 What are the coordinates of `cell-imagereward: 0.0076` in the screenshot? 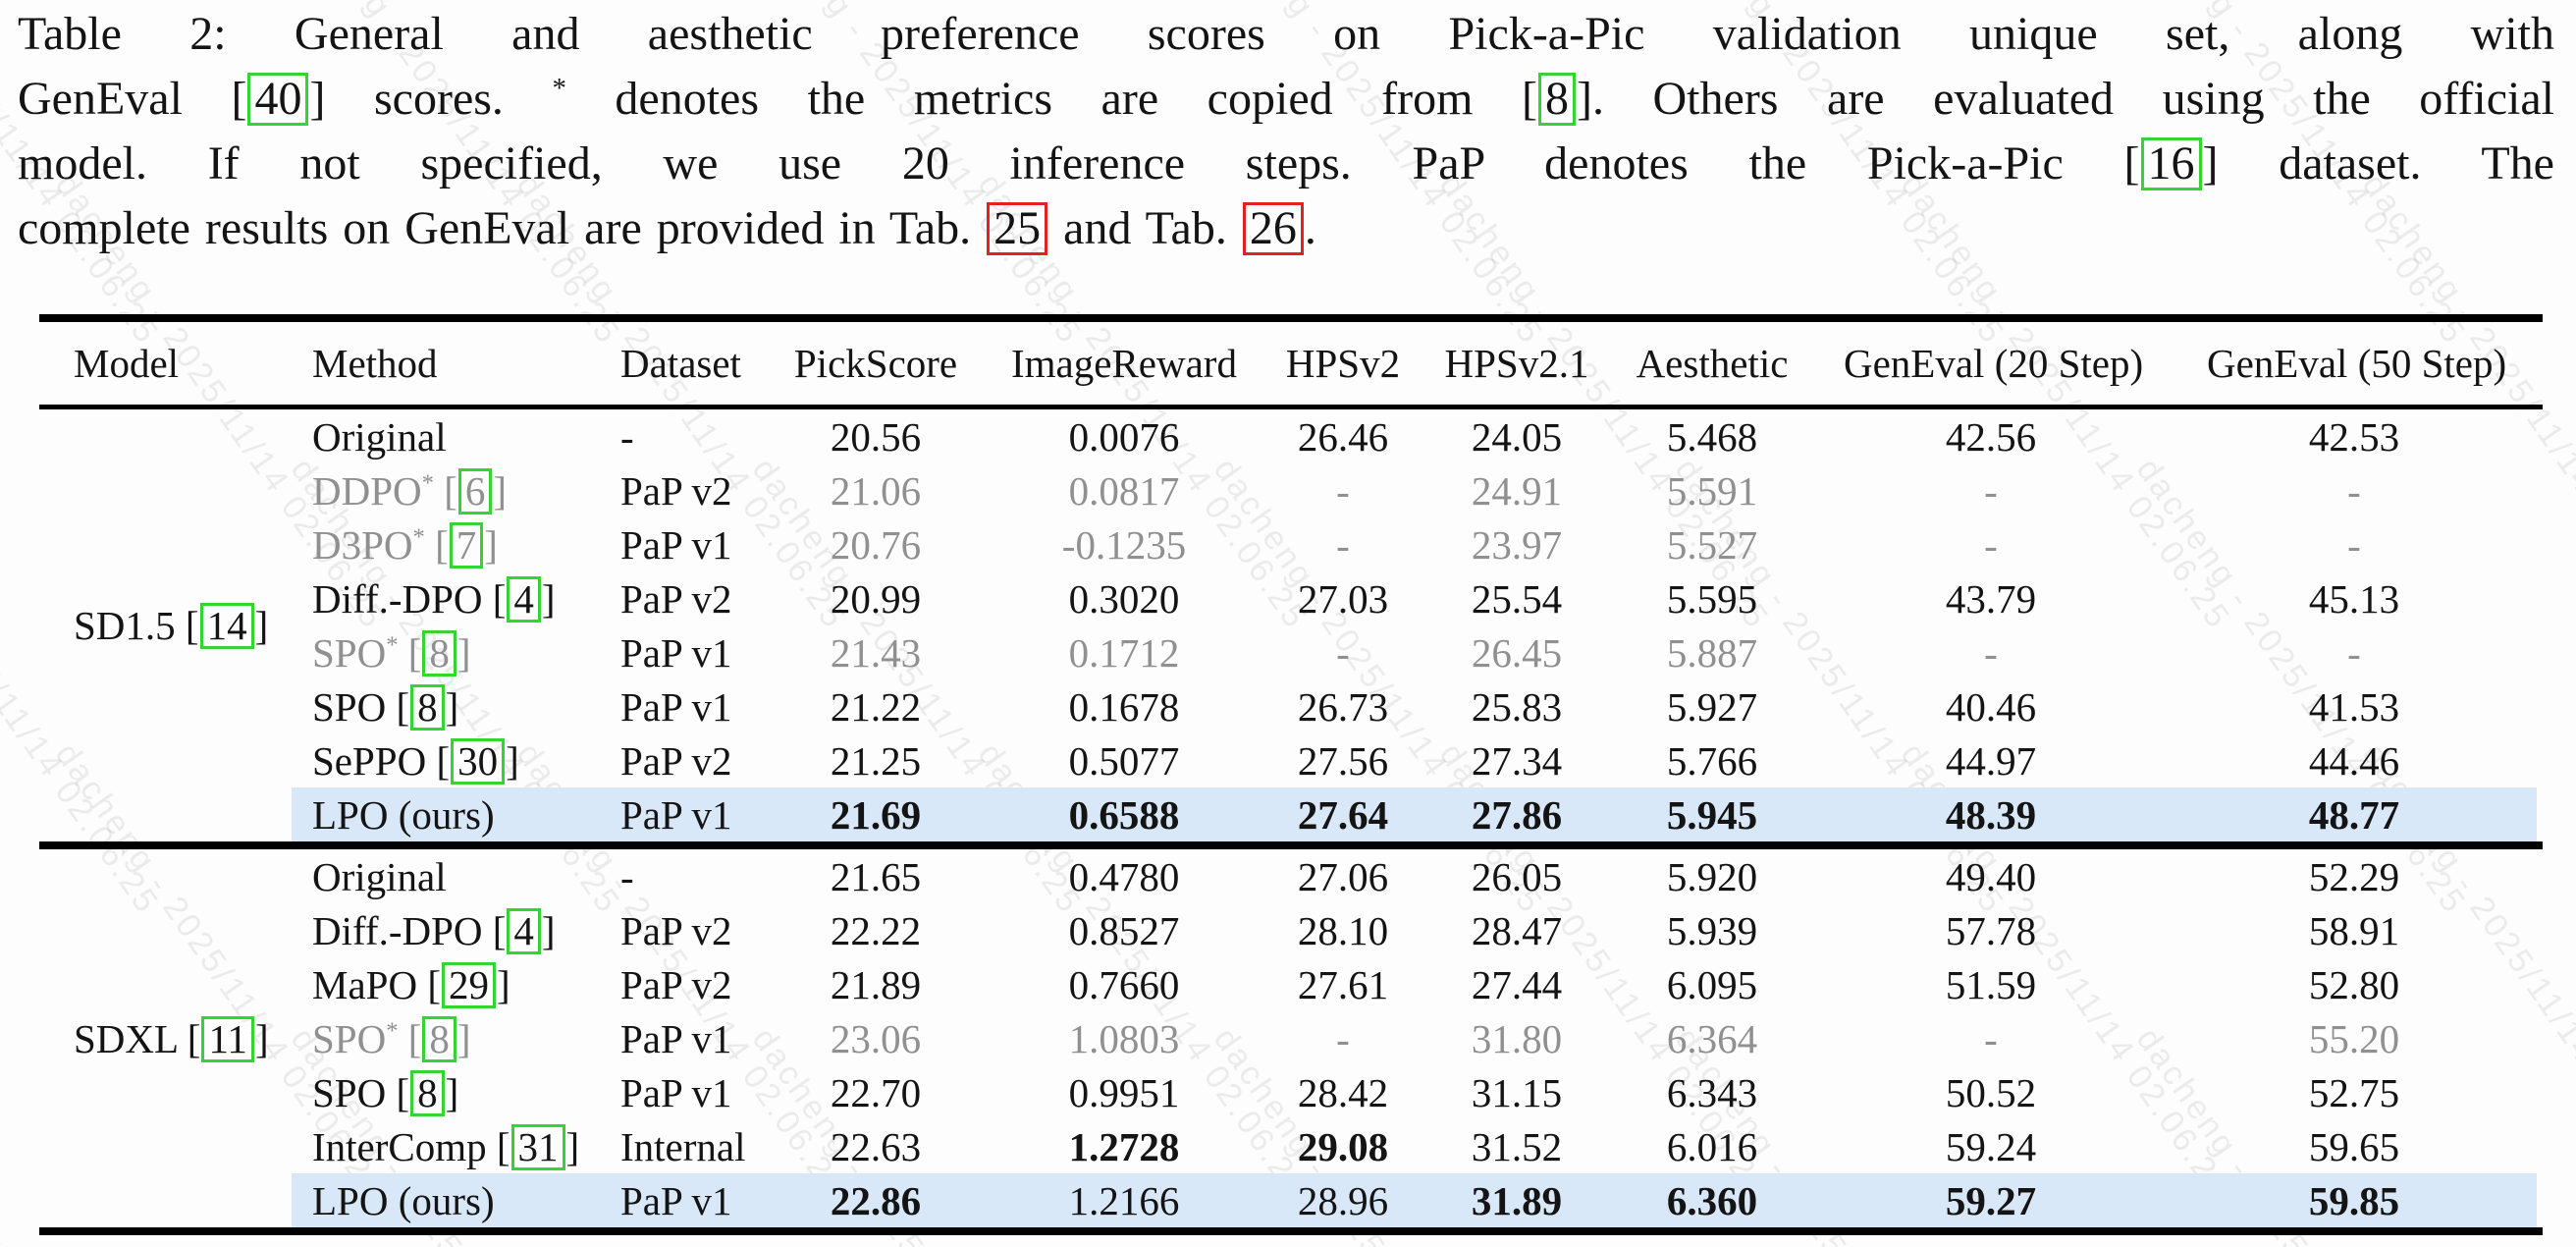 It's located at (1124, 436).